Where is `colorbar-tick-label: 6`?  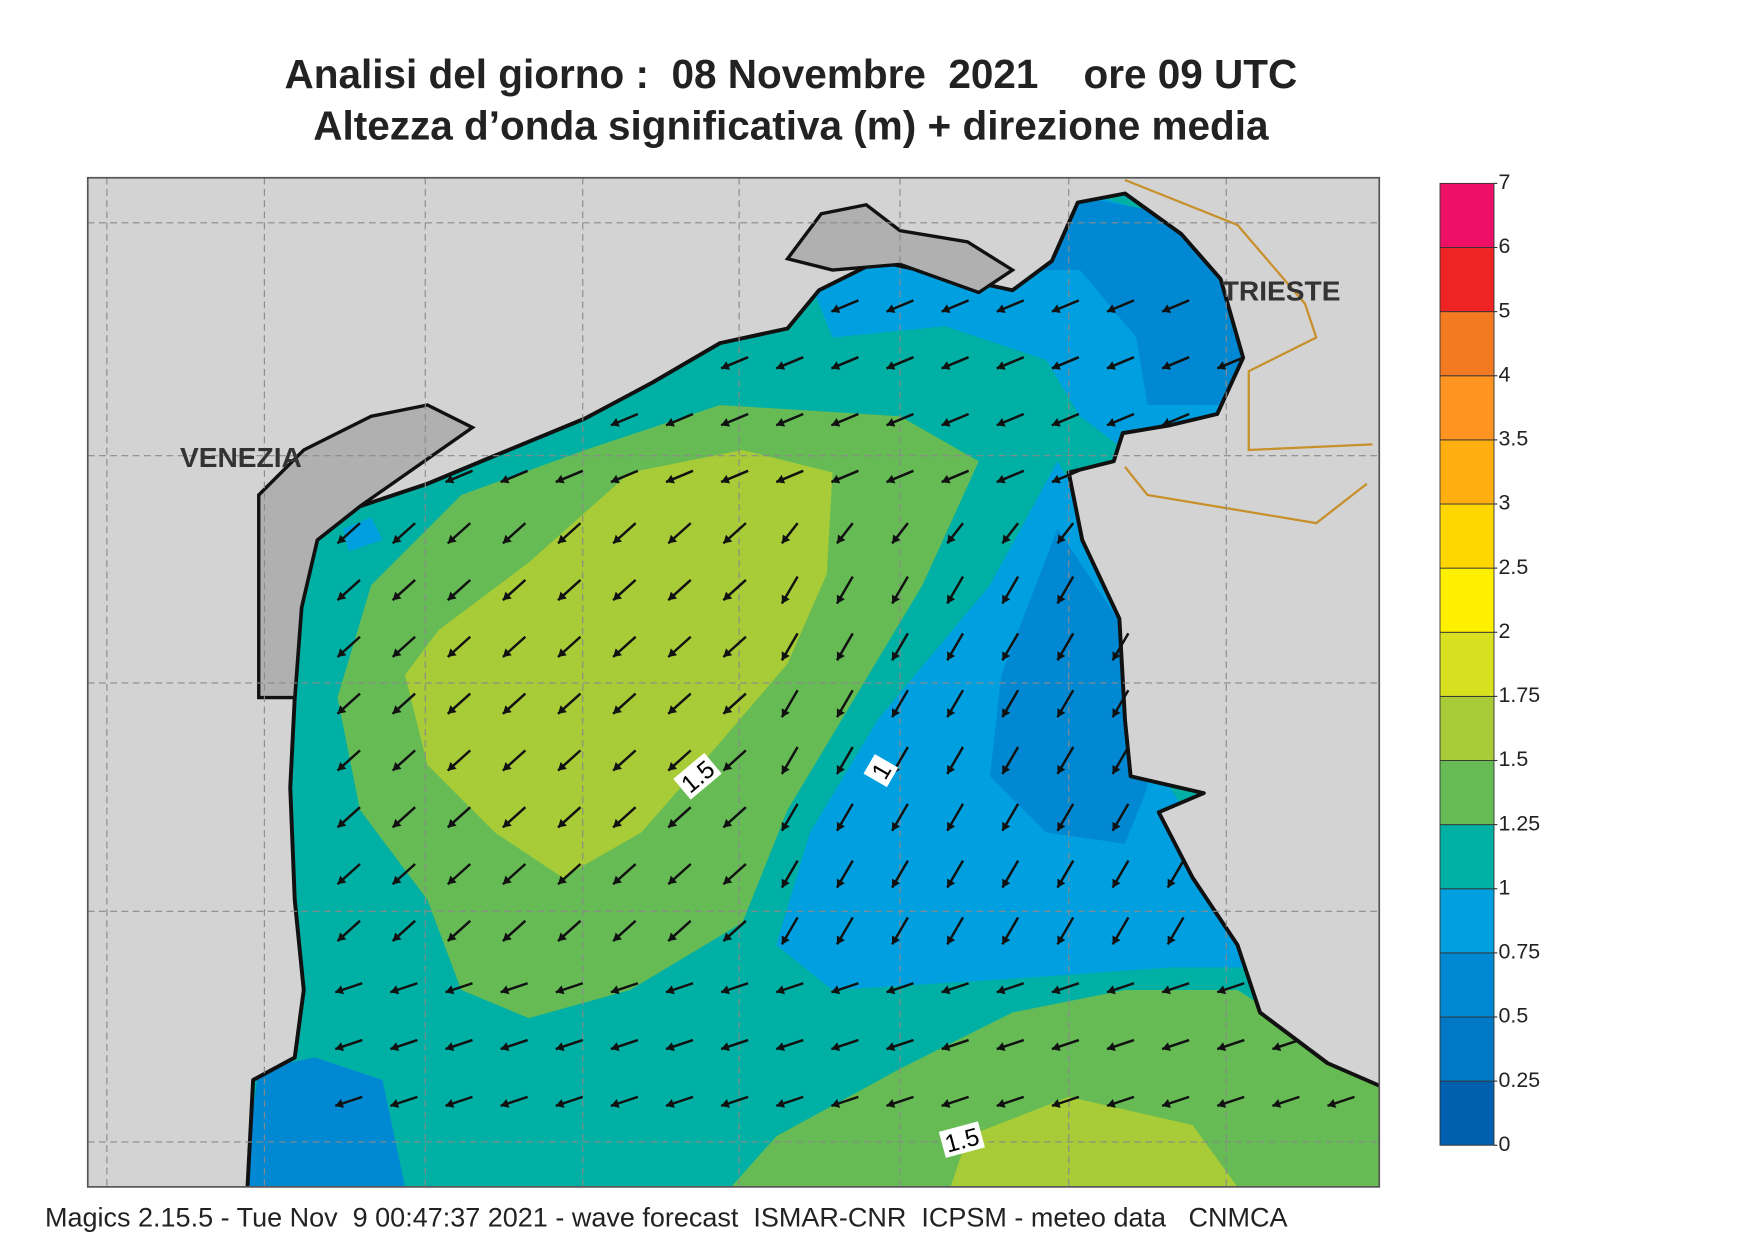 colorbar-tick-label: 6 is located at coordinates (1505, 246).